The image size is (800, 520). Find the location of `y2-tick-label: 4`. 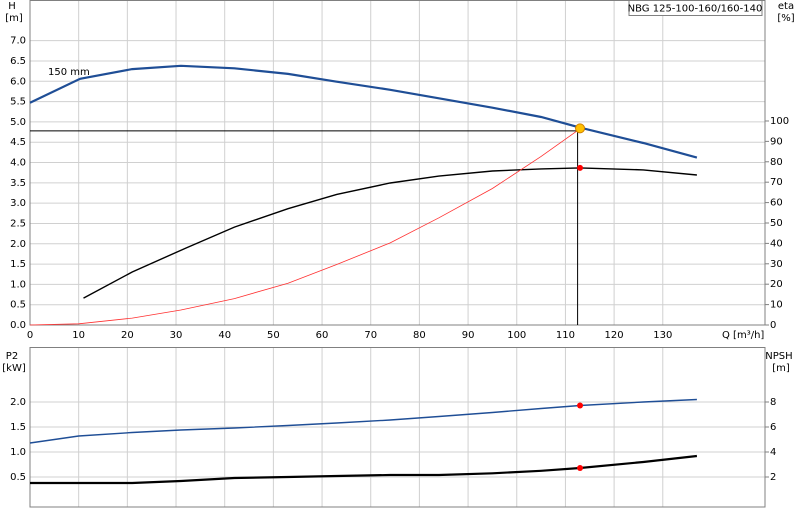

y2-tick-label: 4 is located at coordinates (773, 452).